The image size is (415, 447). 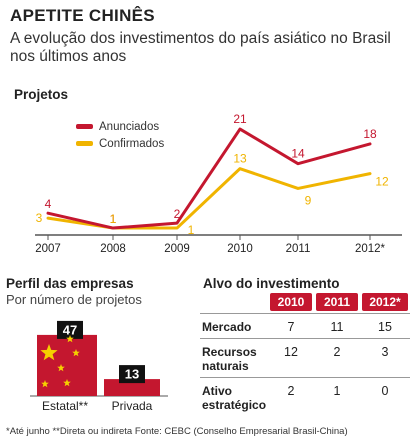 I want to click on cell-recursos-2011: 2, so click(x=337, y=352).